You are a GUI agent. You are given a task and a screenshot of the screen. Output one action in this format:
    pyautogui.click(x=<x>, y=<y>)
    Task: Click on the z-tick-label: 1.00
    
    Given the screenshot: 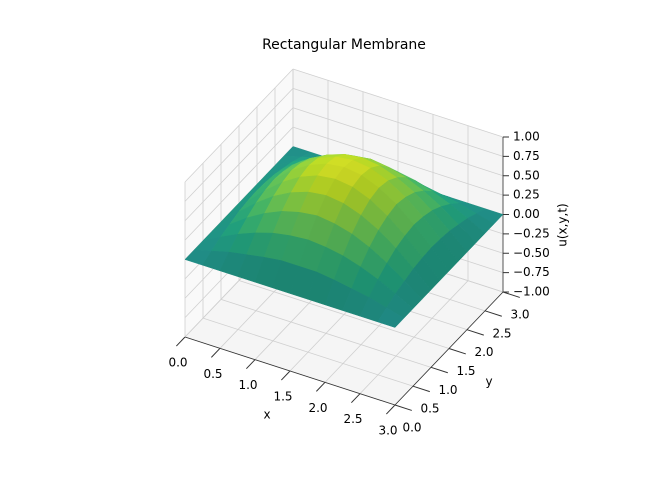 What is the action you would take?
    pyautogui.click(x=526, y=137)
    